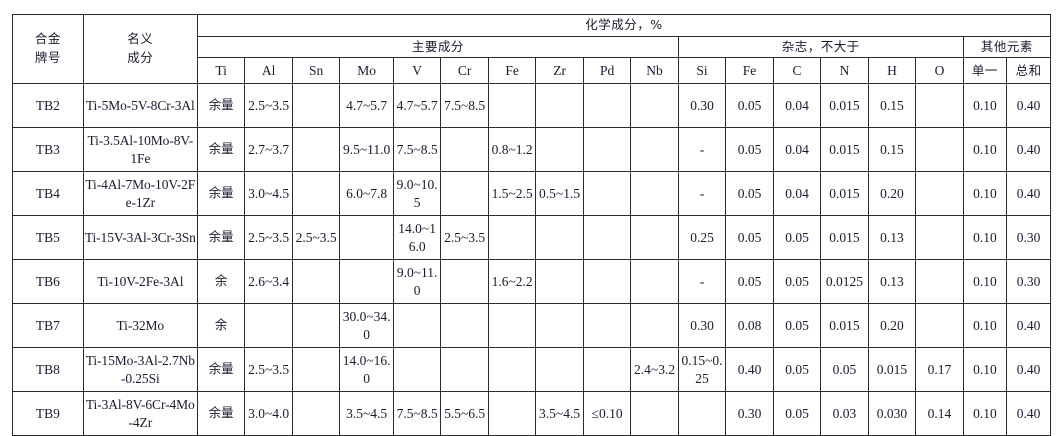  I want to click on cell-main-mo: 30.0~34.0, so click(366, 325).